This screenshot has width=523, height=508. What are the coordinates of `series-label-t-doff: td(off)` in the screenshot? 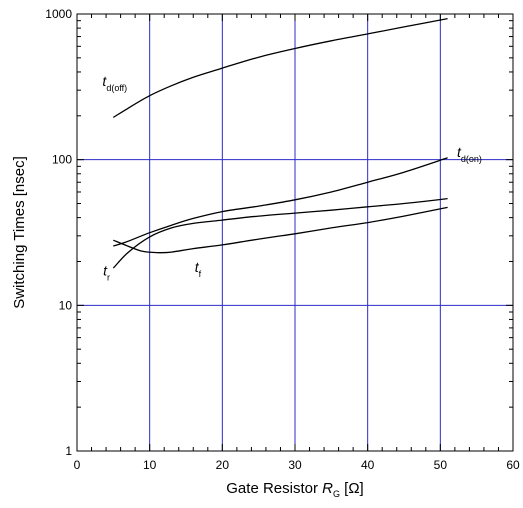 It's located at (114, 83).